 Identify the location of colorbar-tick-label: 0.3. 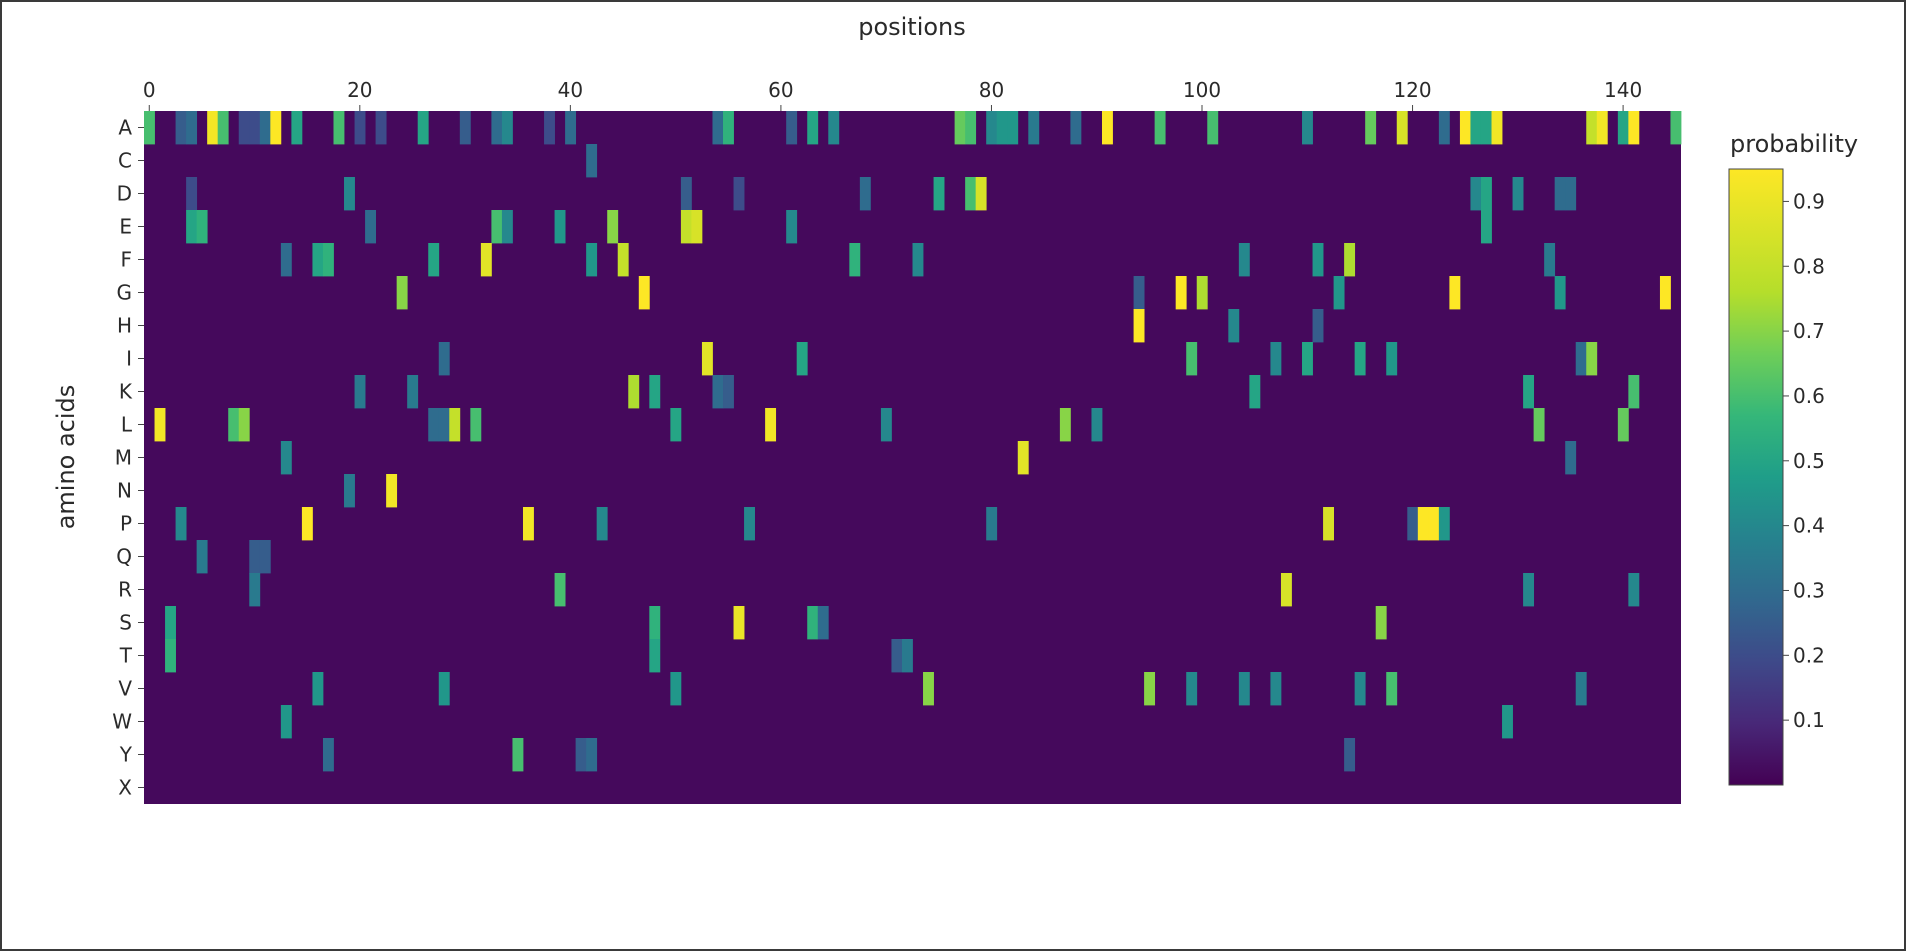
(1809, 590).